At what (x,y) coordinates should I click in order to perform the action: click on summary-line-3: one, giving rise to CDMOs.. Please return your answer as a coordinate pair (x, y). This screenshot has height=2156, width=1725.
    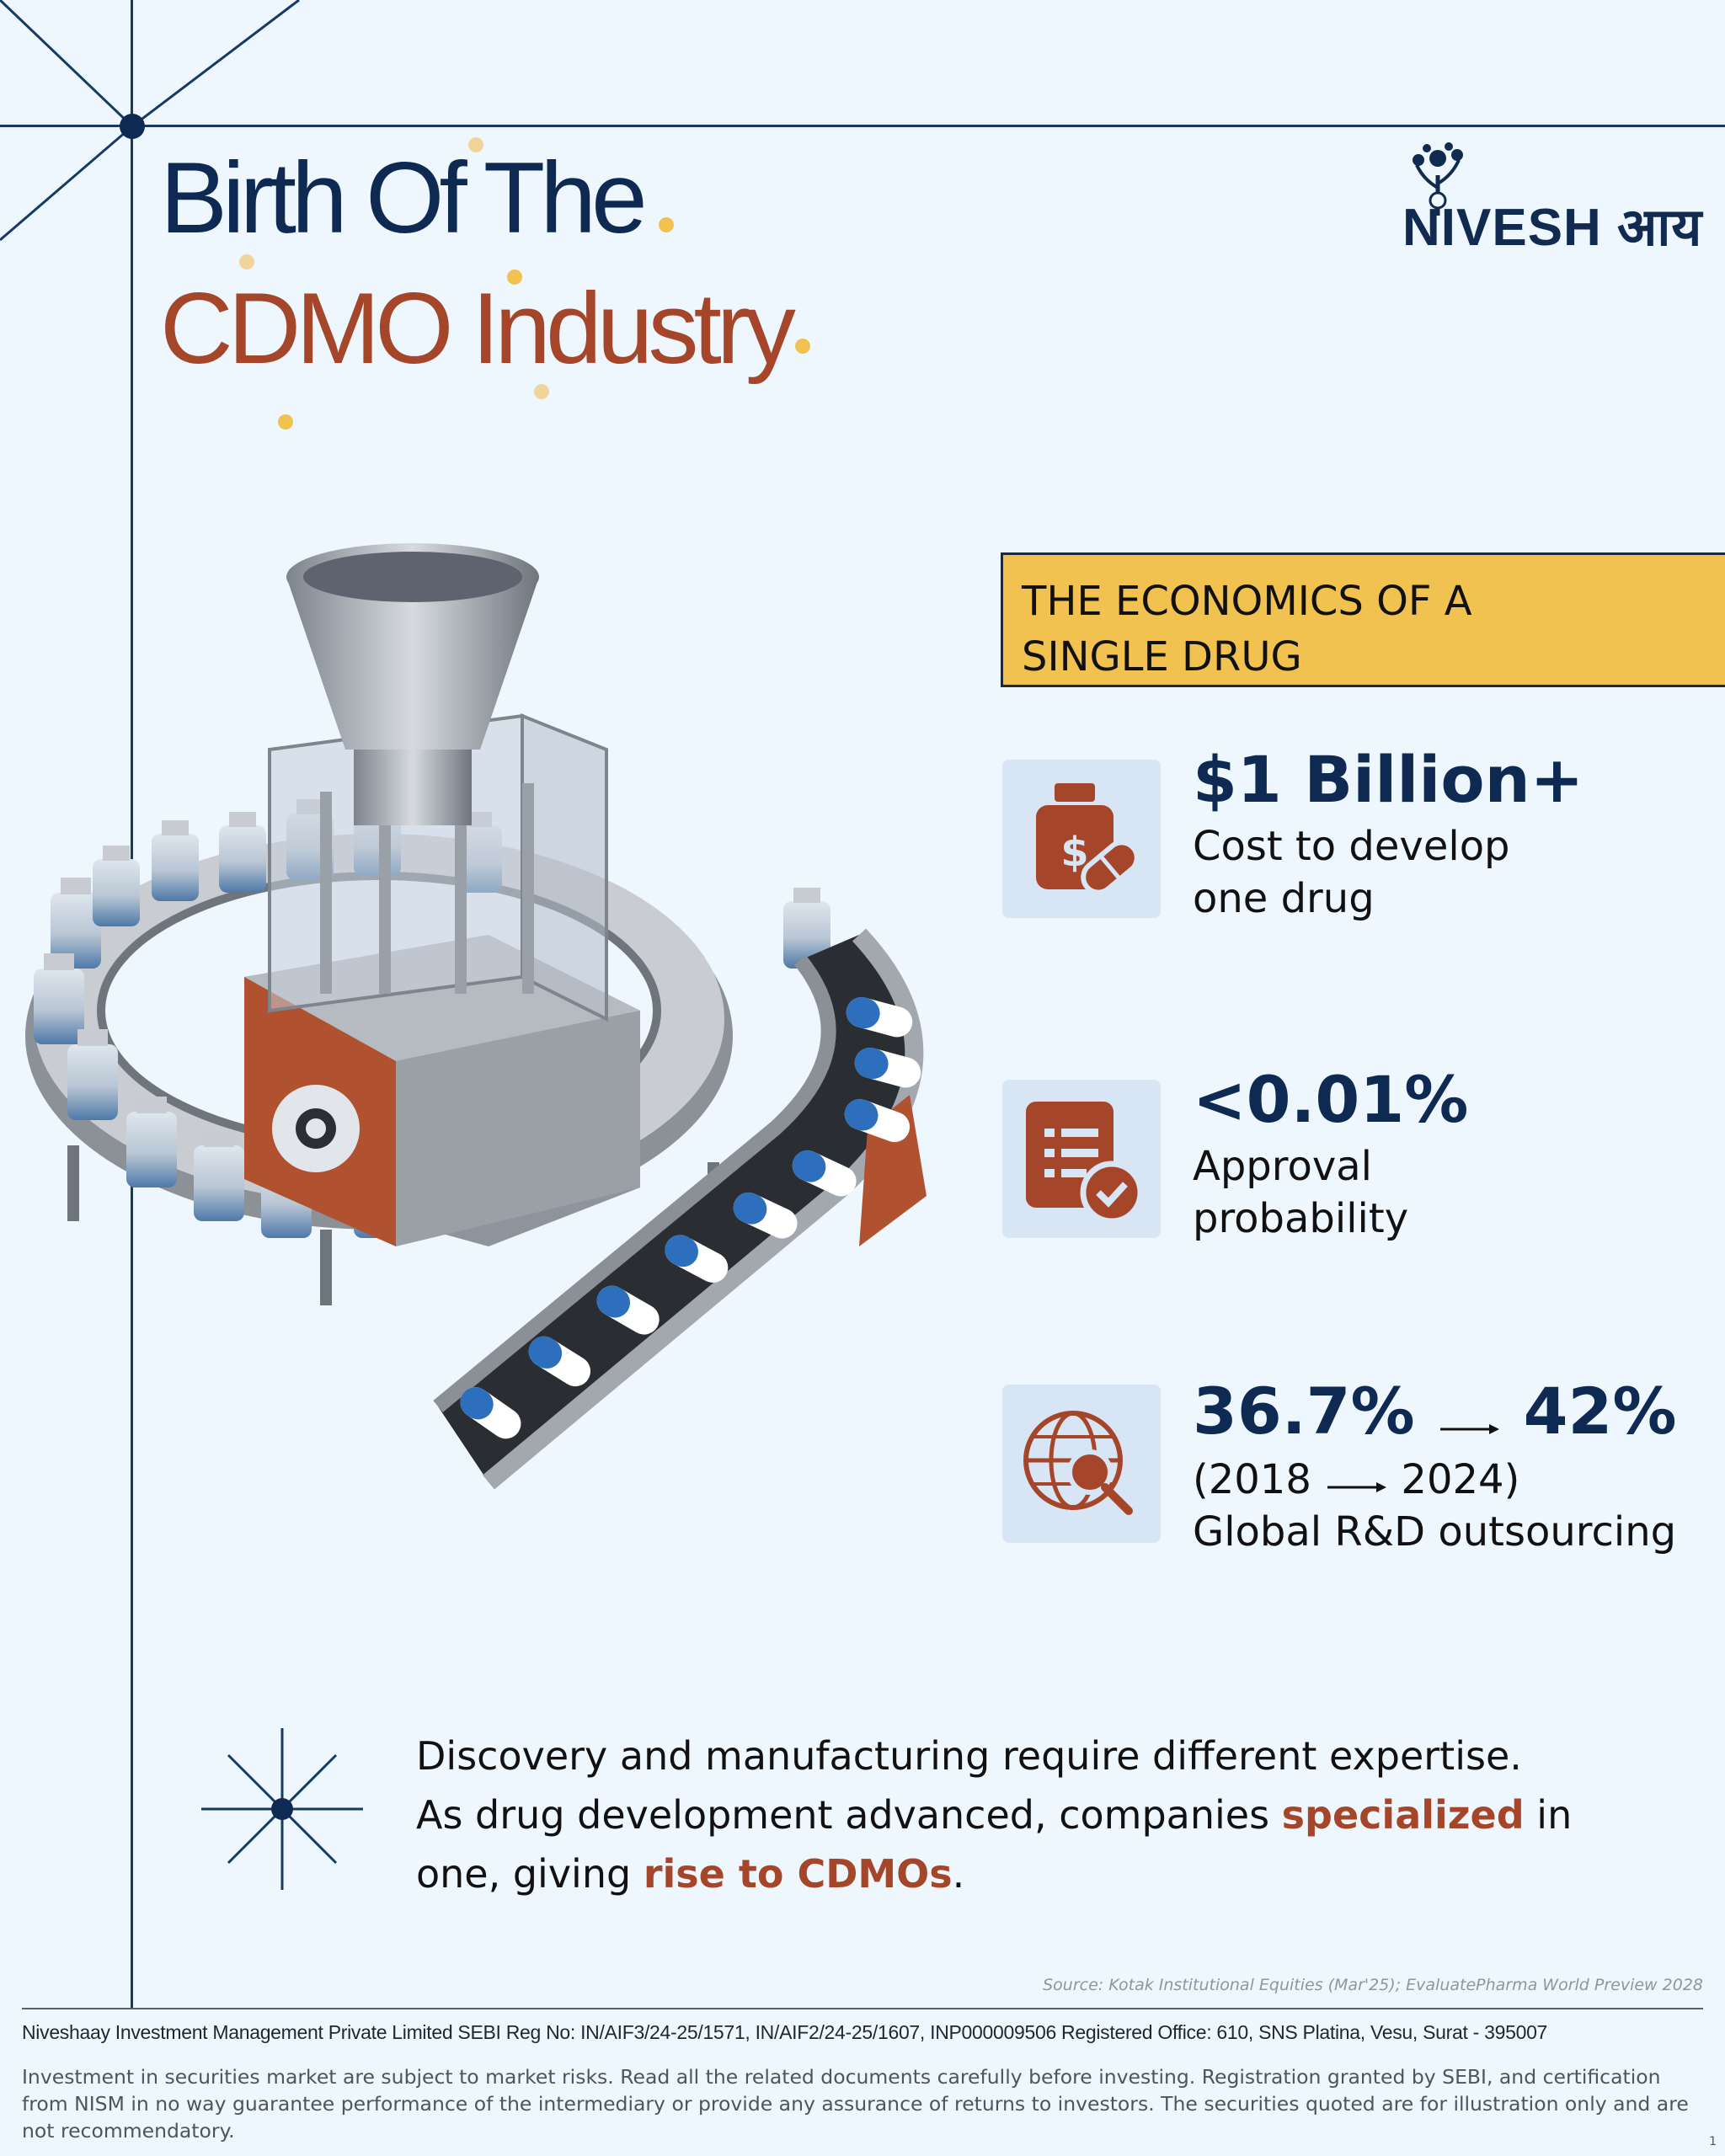
    Looking at the image, I should click on (994, 1874).